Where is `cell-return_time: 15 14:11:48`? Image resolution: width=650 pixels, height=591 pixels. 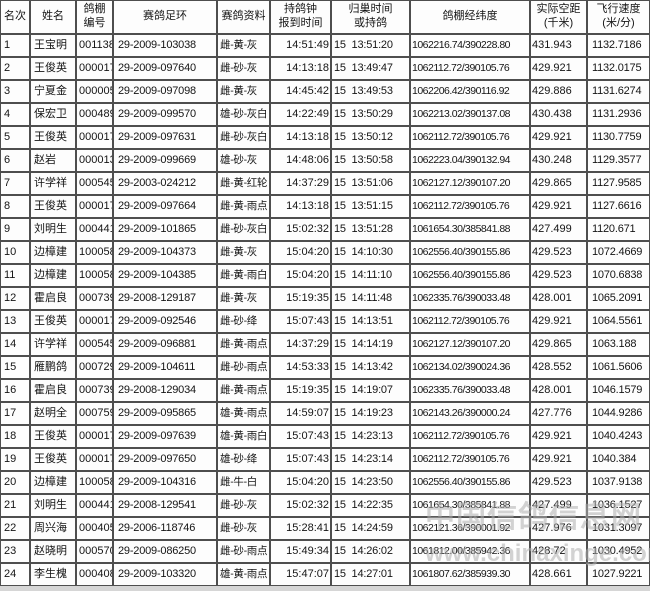
cell-return_time: 15 14:11:48 is located at coordinates (370, 298).